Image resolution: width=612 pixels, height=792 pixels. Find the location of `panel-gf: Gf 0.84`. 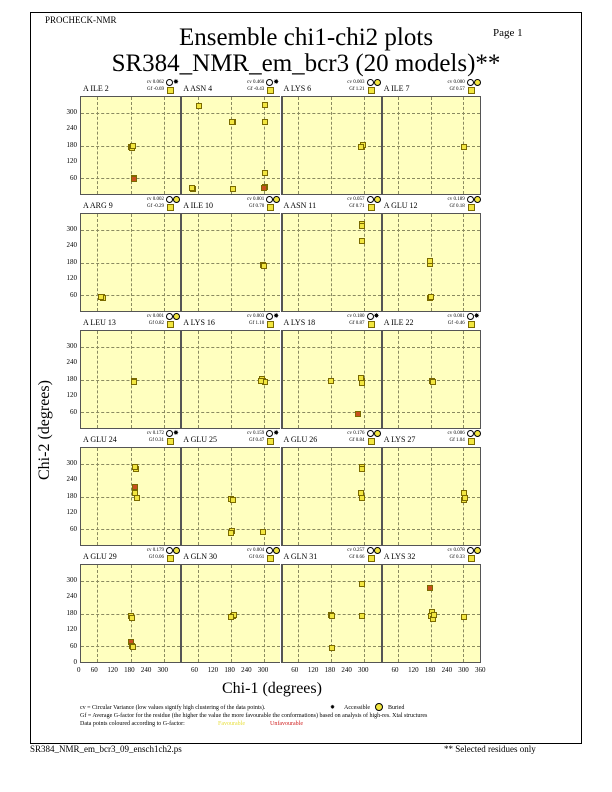

panel-gf: Gf 0.84 is located at coordinates (357, 440).